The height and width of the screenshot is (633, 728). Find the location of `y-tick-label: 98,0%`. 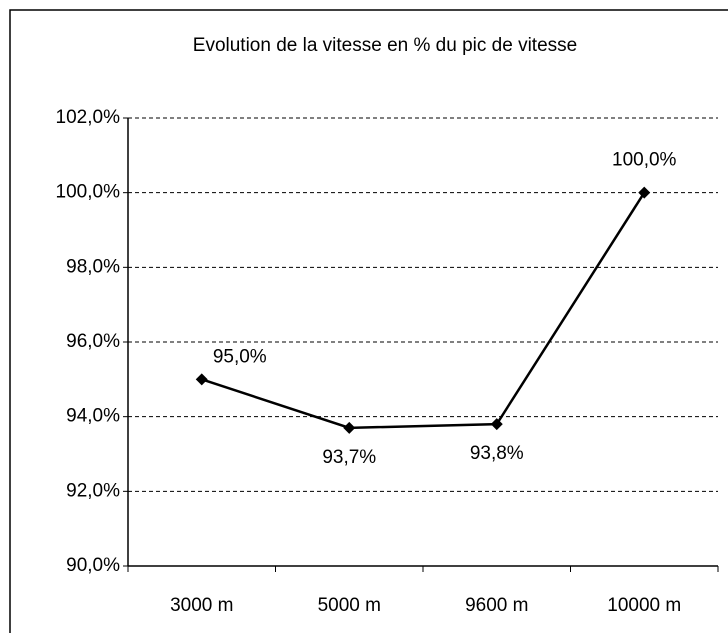

y-tick-label: 98,0% is located at coordinates (93, 266).